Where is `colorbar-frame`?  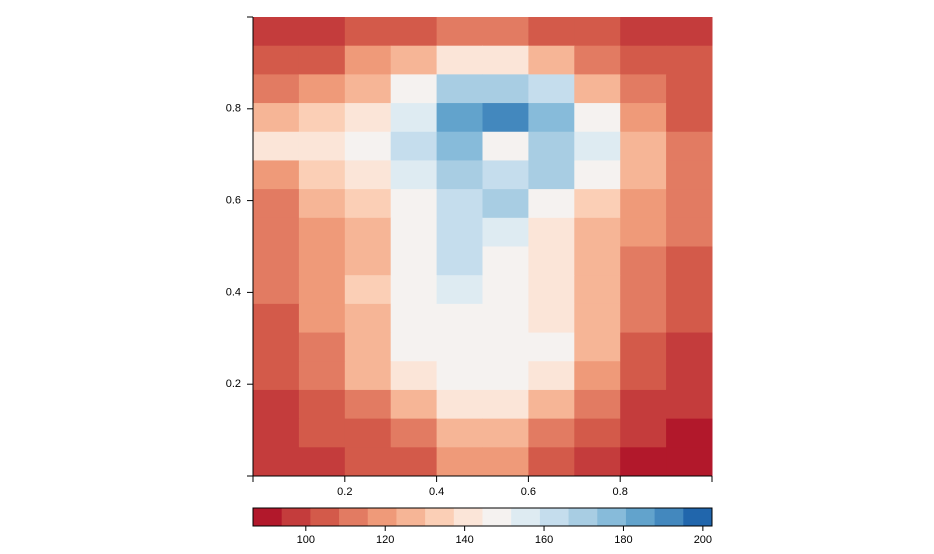
colorbar-frame is located at coordinates (482, 517).